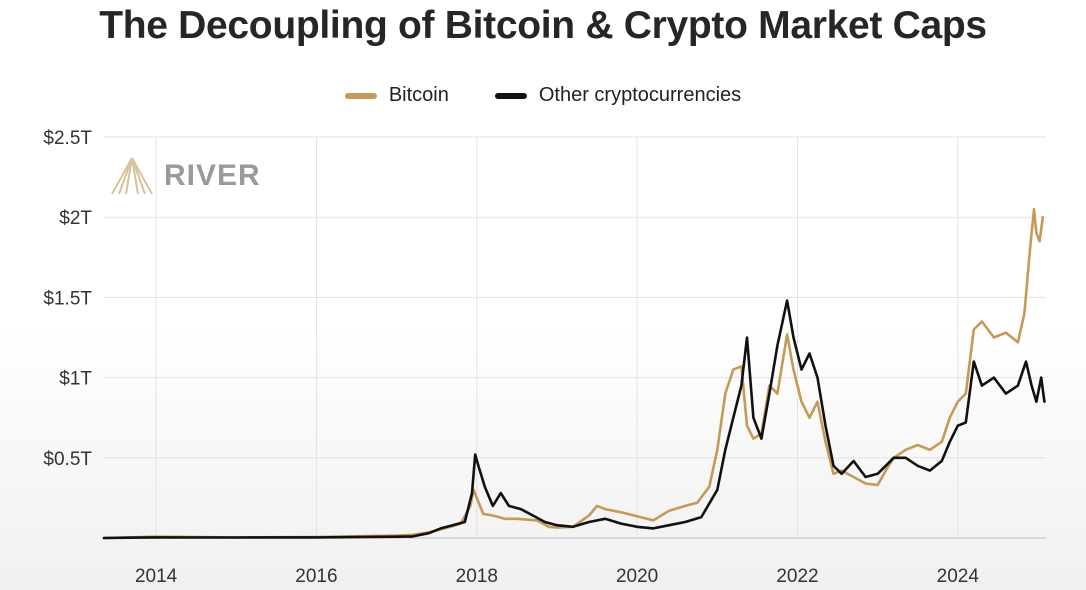 This screenshot has width=1086, height=590. Describe the element at coordinates (156, 576) in the screenshot. I see `x-tick-label: 2014` at that location.